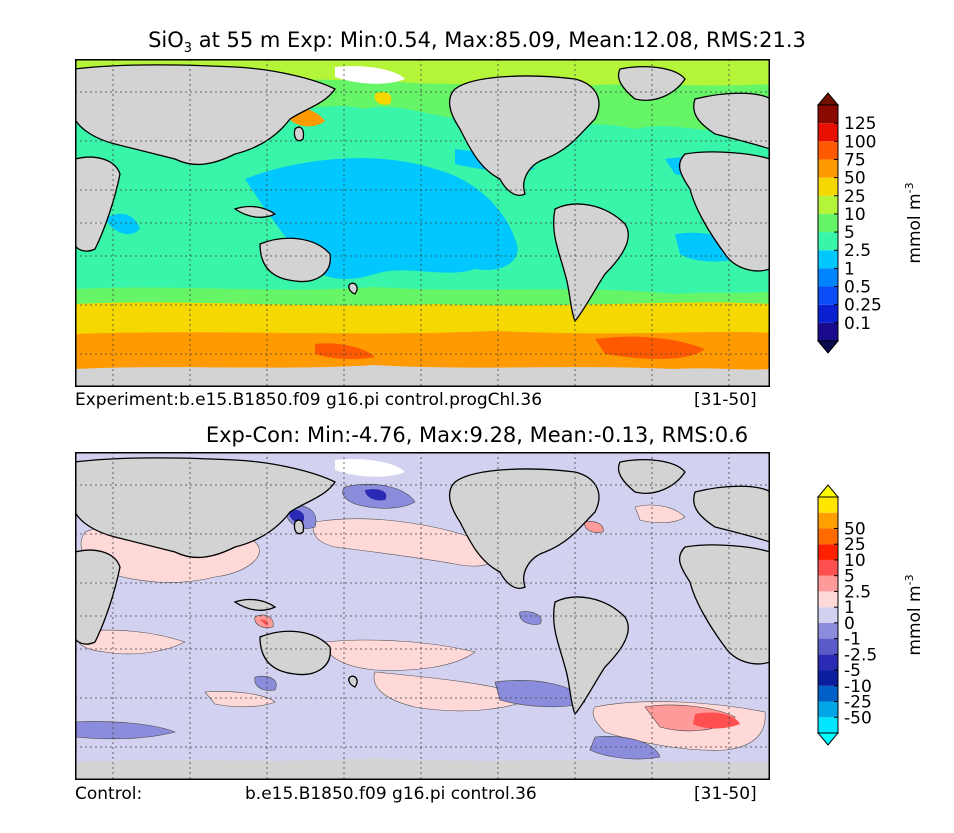 This screenshot has width=954, height=833. What do you see at coordinates (855, 545) in the screenshot?
I see `panel2-colorbar-tick-label: 25` at bounding box center [855, 545].